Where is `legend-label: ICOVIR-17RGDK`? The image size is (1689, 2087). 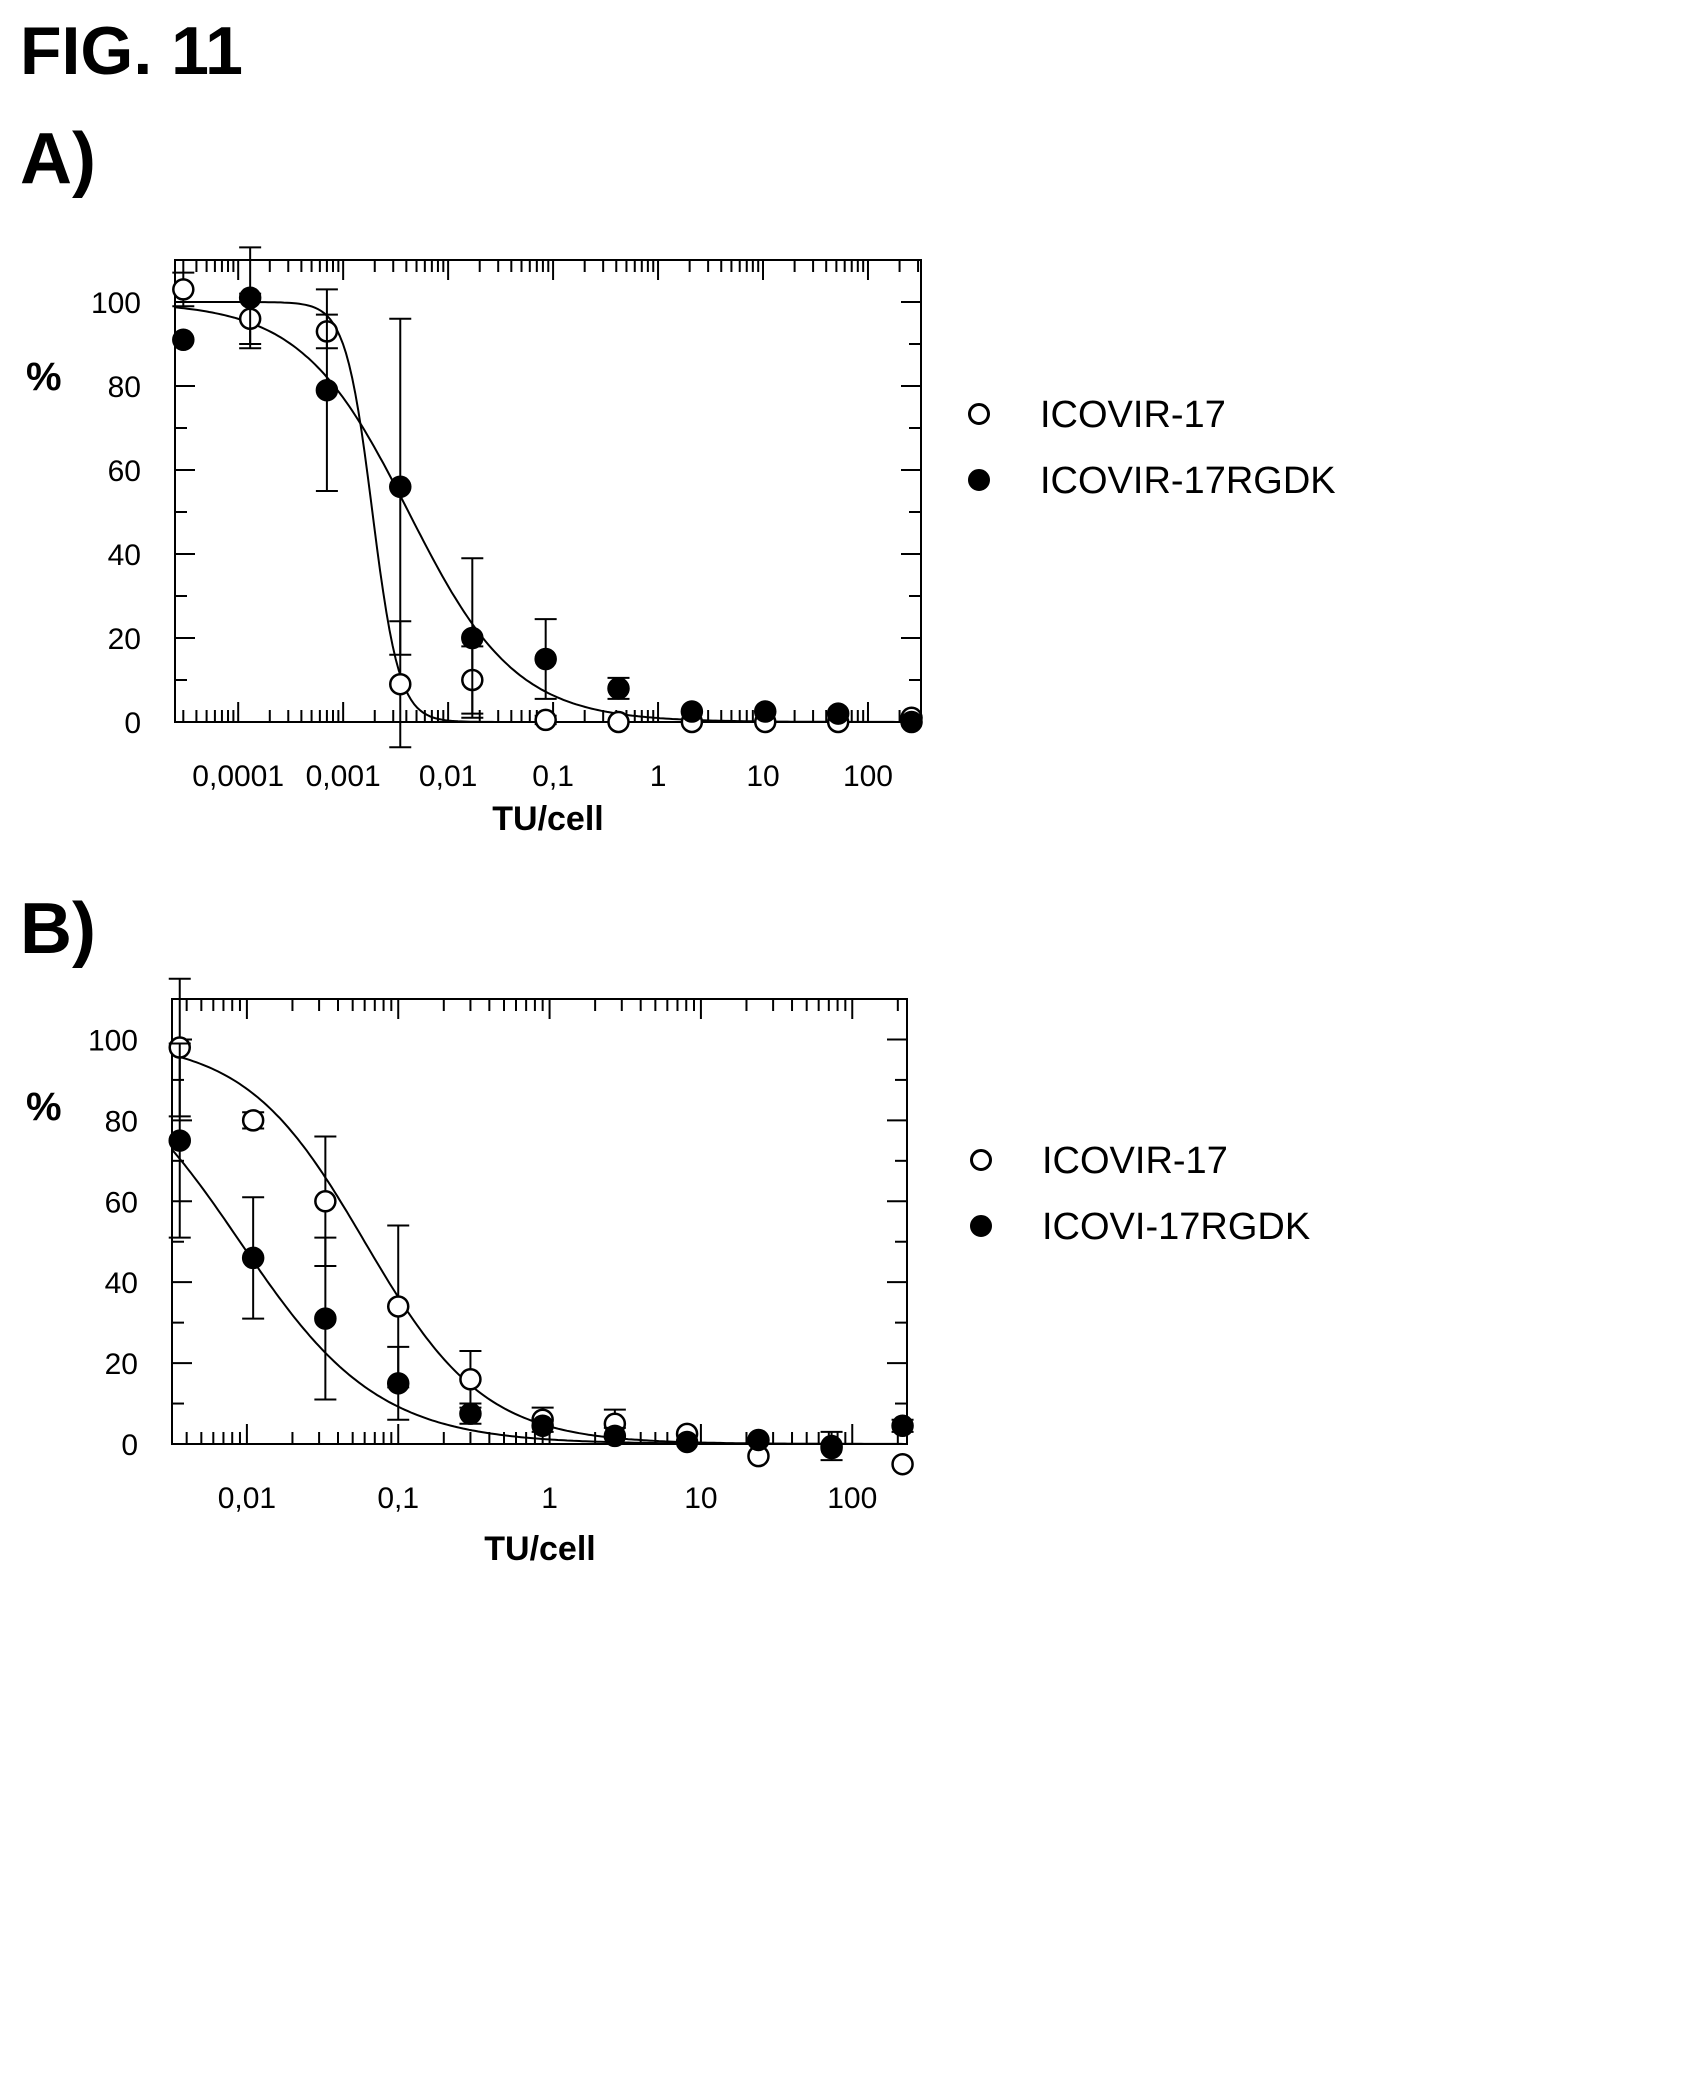 legend-label: ICOVIR-17RGDK is located at coordinates (1188, 481).